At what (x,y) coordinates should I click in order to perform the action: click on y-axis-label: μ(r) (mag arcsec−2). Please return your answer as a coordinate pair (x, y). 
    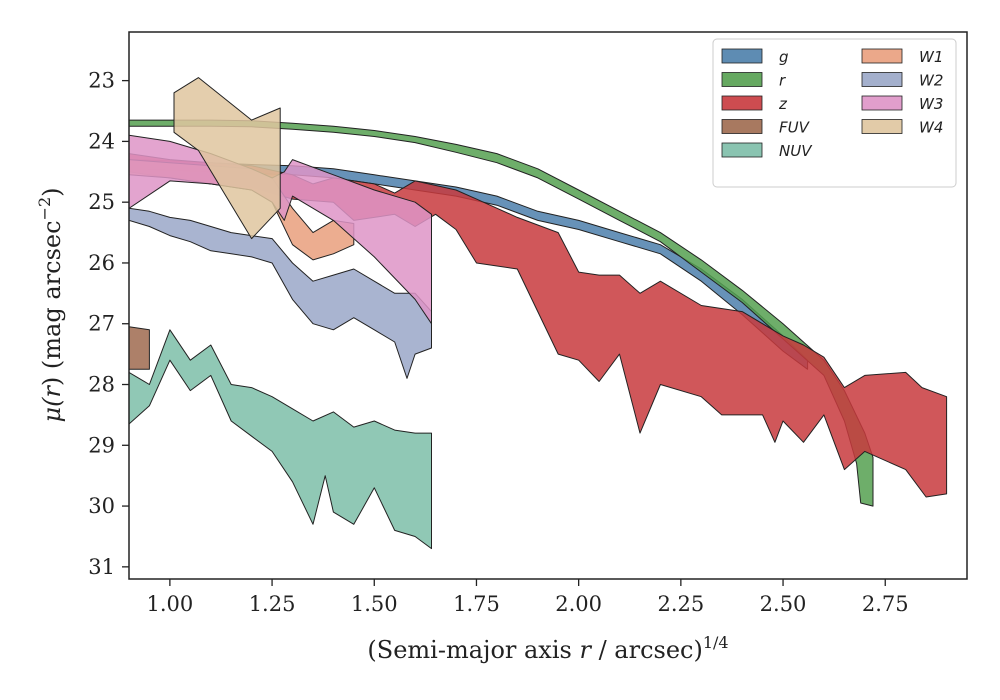
    Looking at the image, I should click on (50, 304).